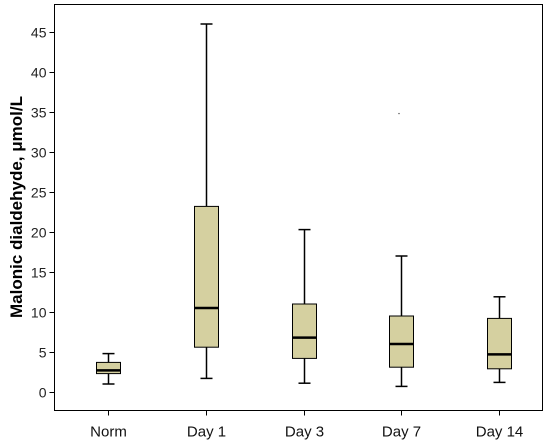 The height and width of the screenshot is (444, 550). Describe the element at coordinates (500, 432) in the screenshot. I see `x-category-label: Day 14` at that location.